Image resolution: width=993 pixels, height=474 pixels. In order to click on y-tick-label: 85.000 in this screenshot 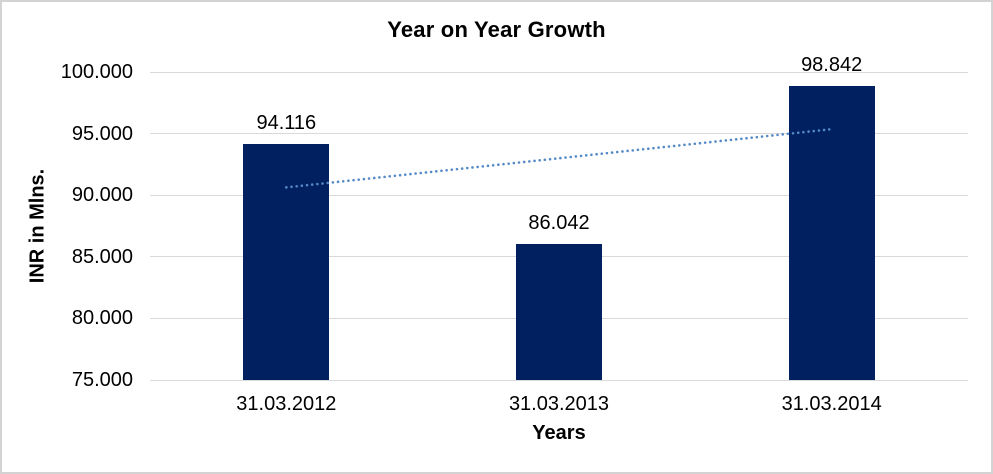, I will do `click(102, 256)`.